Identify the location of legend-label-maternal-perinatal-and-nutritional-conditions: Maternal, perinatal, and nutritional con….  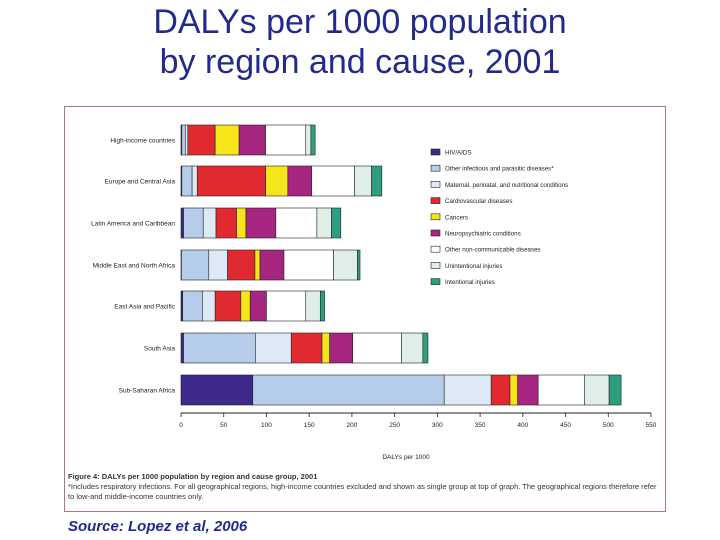
(506, 185).